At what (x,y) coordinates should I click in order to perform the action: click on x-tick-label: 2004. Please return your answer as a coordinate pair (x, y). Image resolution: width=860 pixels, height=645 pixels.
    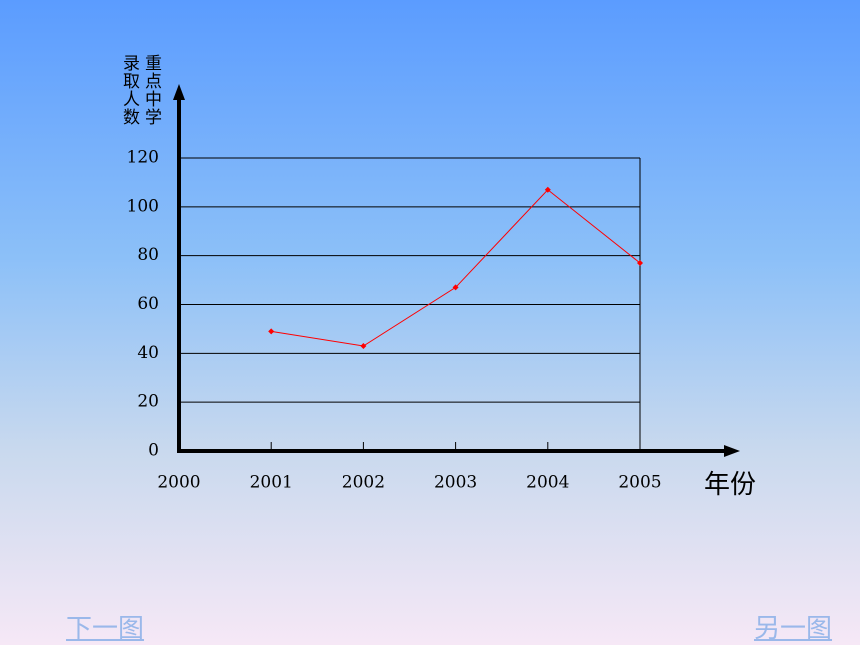
    Looking at the image, I should click on (547, 483).